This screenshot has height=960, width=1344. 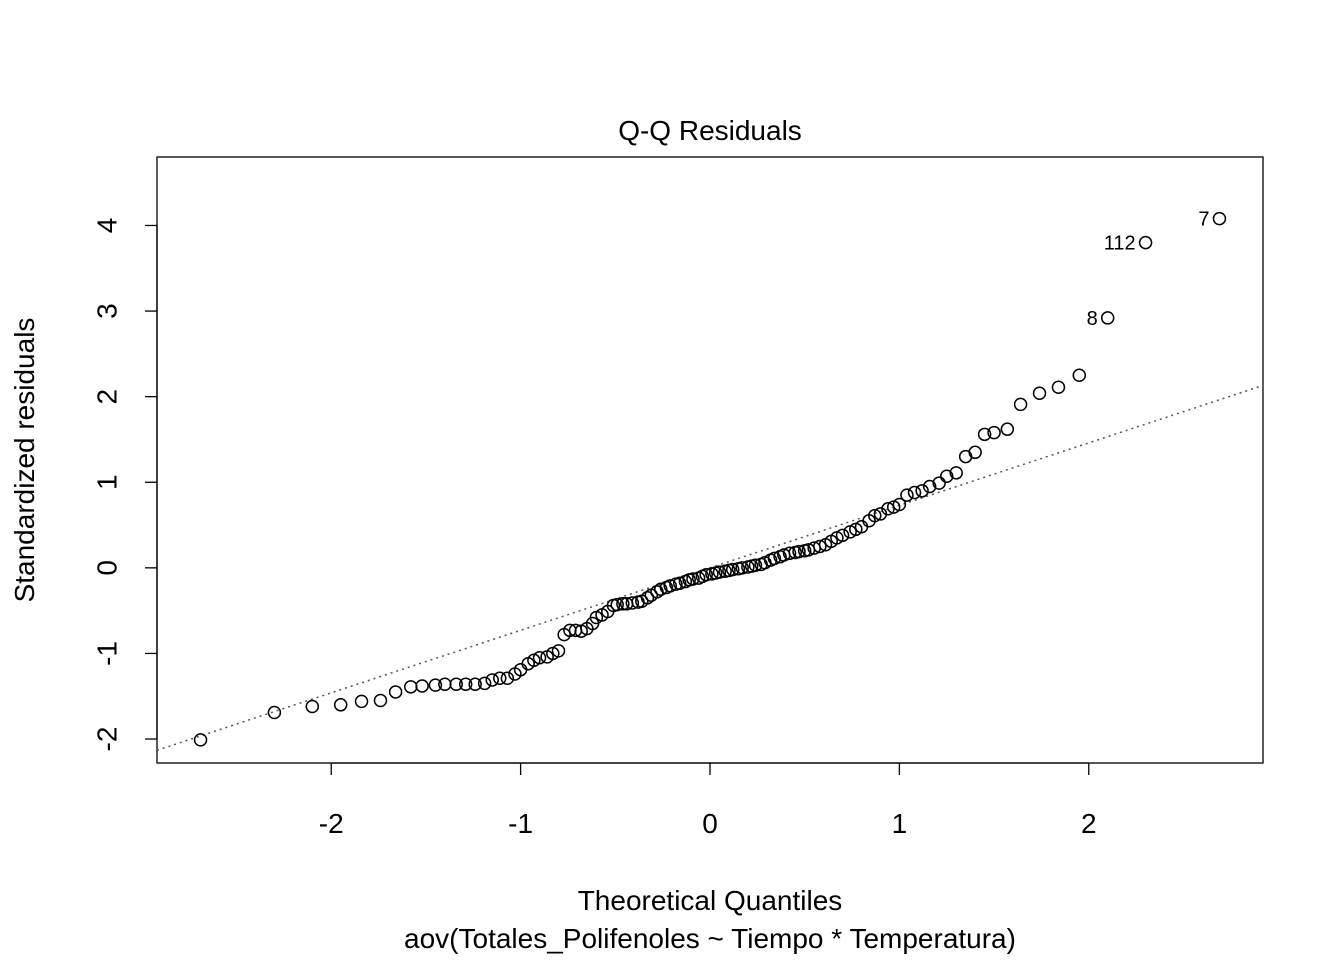 What do you see at coordinates (106, 482) in the screenshot?
I see `y-tick-label: 1` at bounding box center [106, 482].